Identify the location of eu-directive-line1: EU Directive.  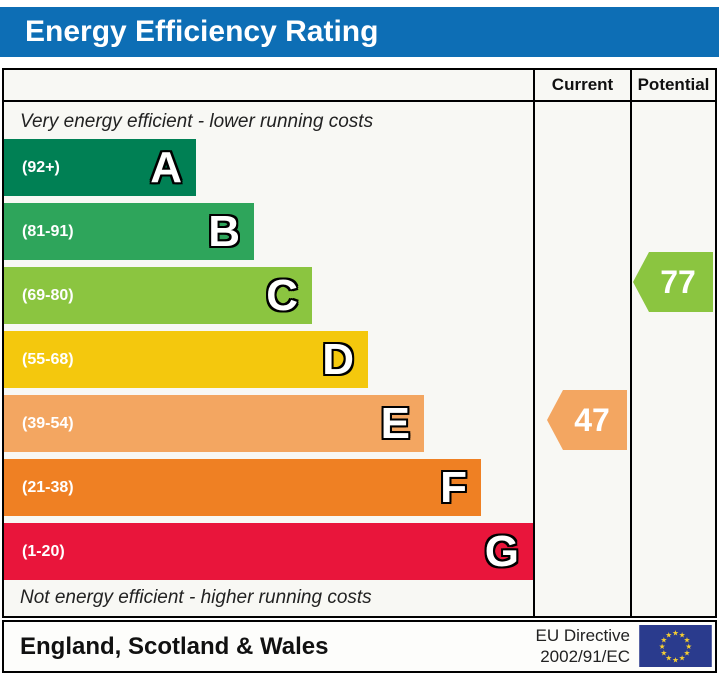
(582, 635).